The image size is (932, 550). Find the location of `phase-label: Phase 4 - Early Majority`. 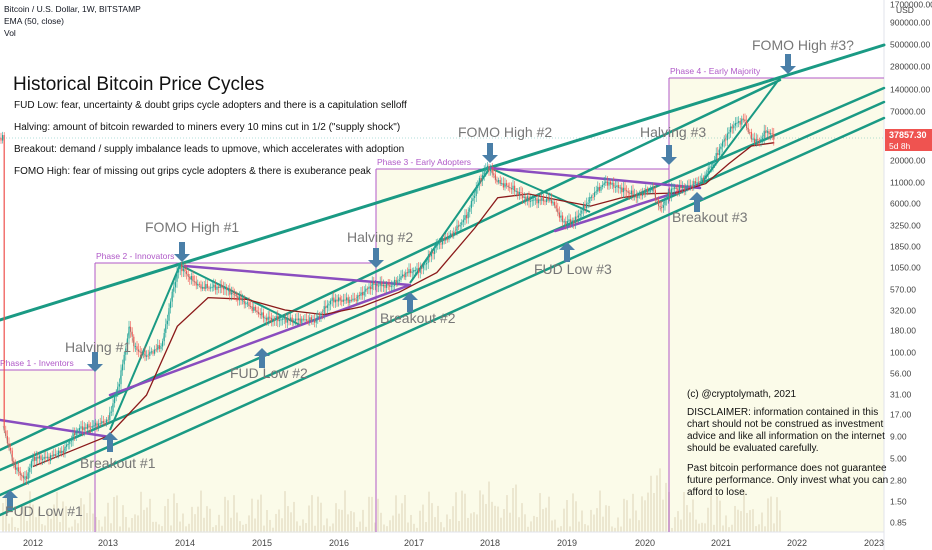

phase-label: Phase 4 - Early Majority is located at coordinates (715, 71).